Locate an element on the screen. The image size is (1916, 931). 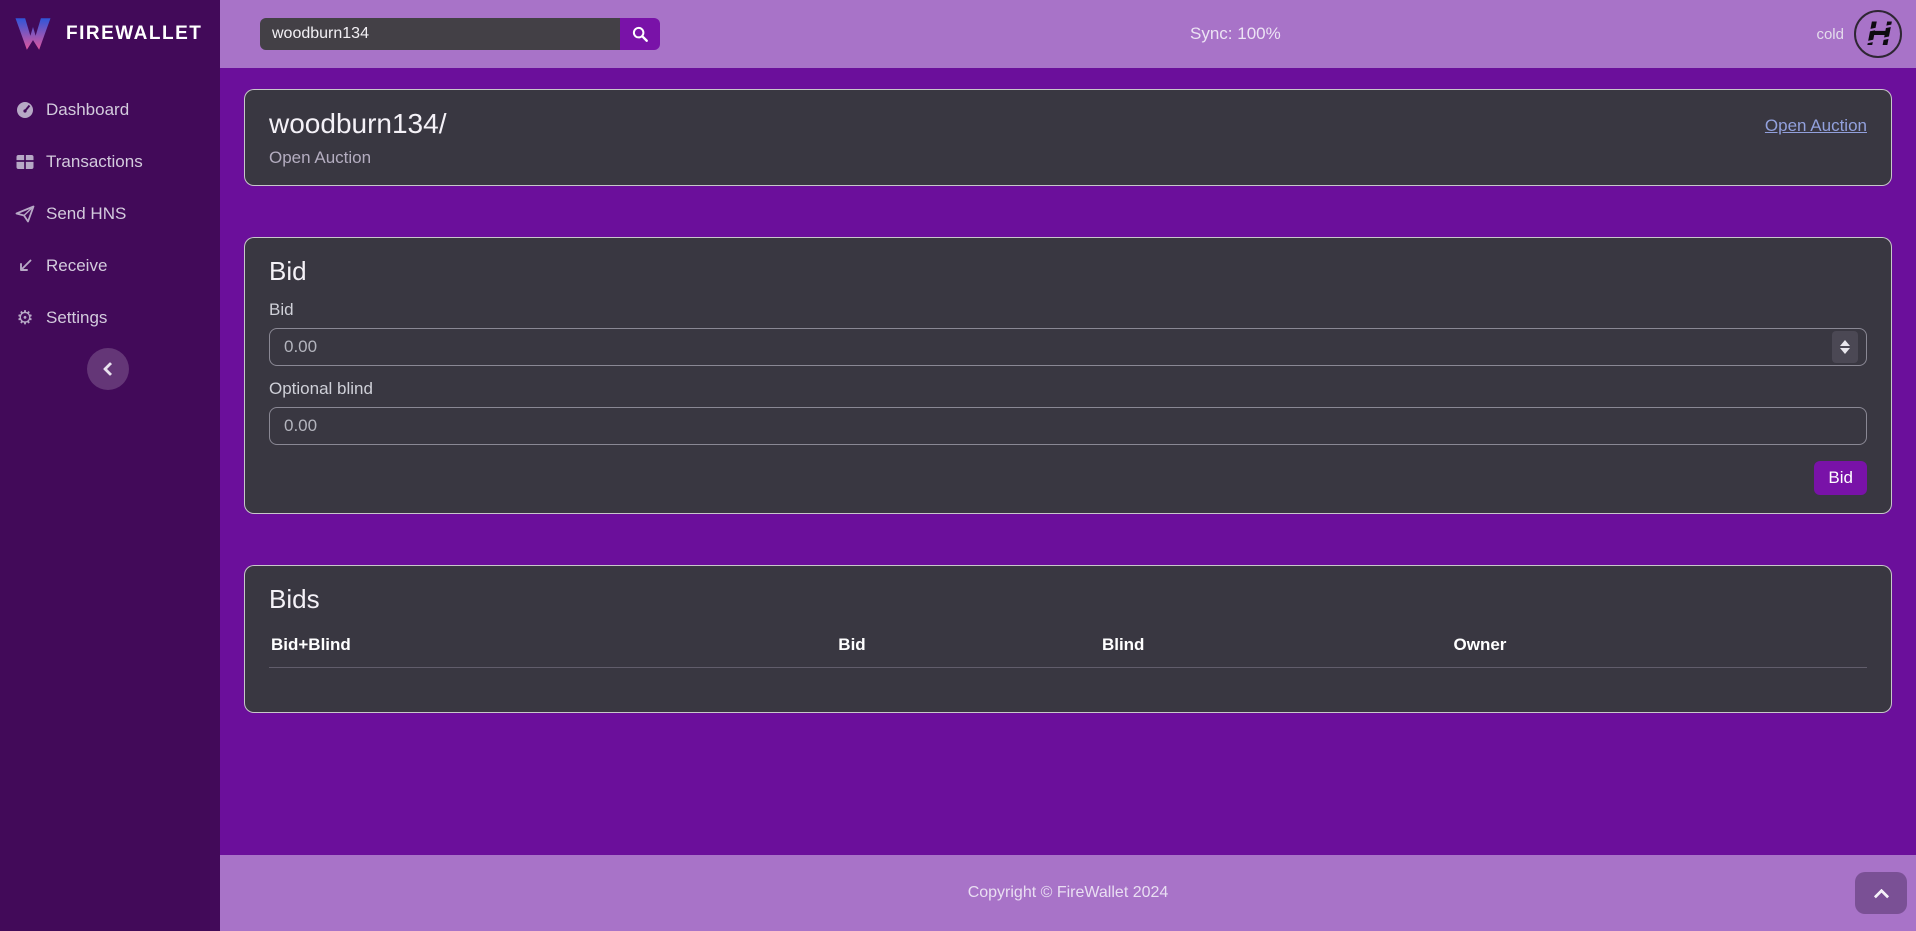
scroll-to-top-button is located at coordinates (1881, 893).